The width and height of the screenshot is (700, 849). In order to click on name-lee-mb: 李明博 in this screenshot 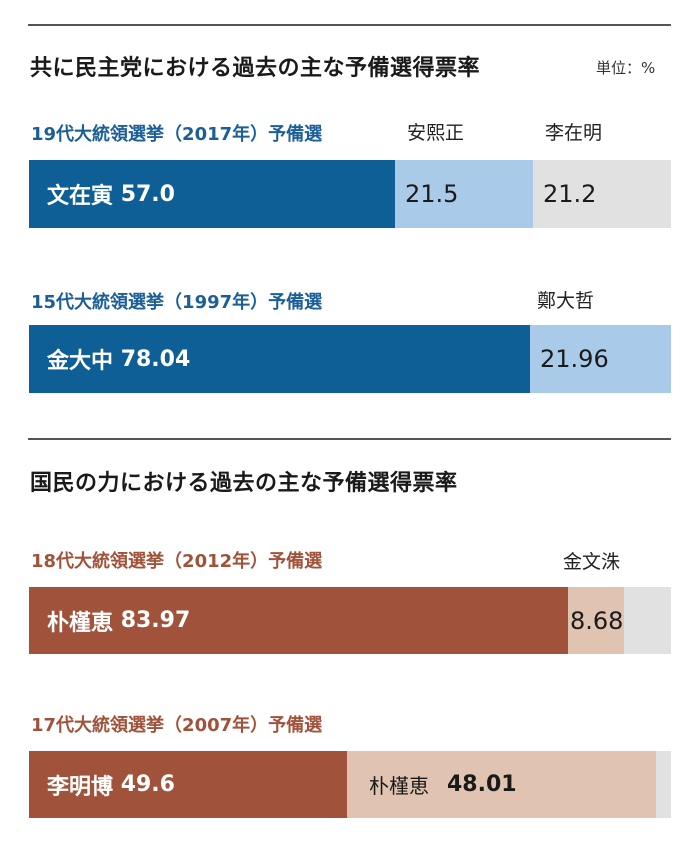, I will do `click(80, 787)`.